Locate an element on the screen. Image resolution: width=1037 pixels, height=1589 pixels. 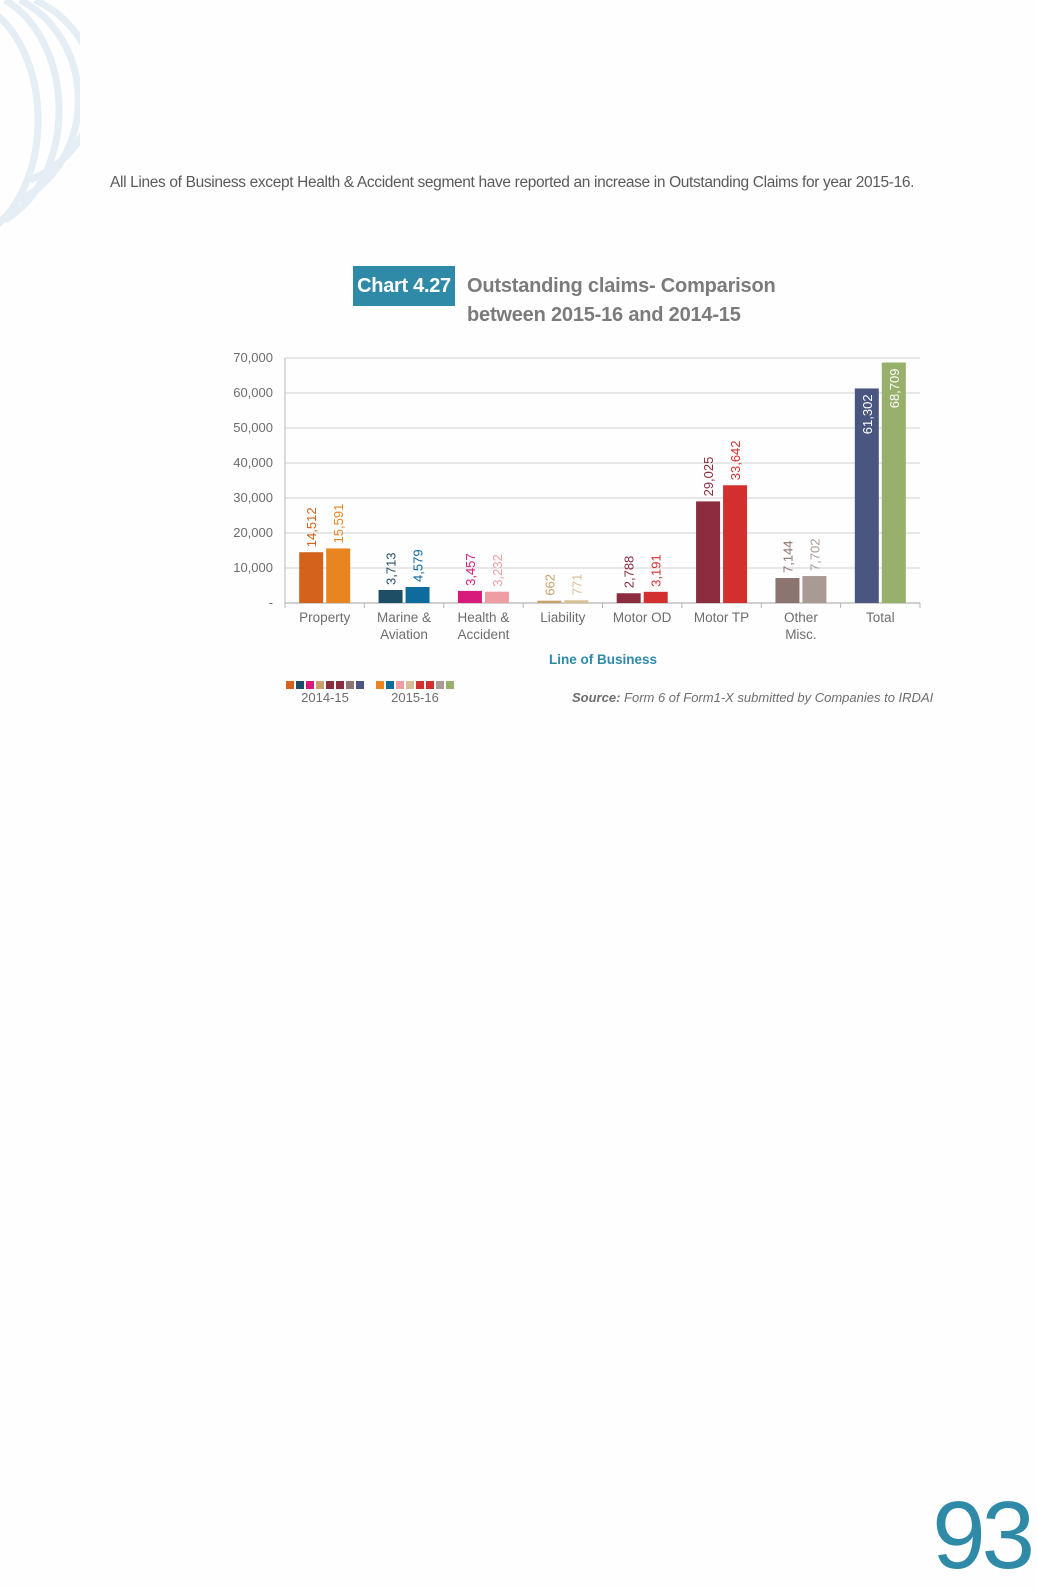
y-tick-label: 40,000 is located at coordinates (253, 462).